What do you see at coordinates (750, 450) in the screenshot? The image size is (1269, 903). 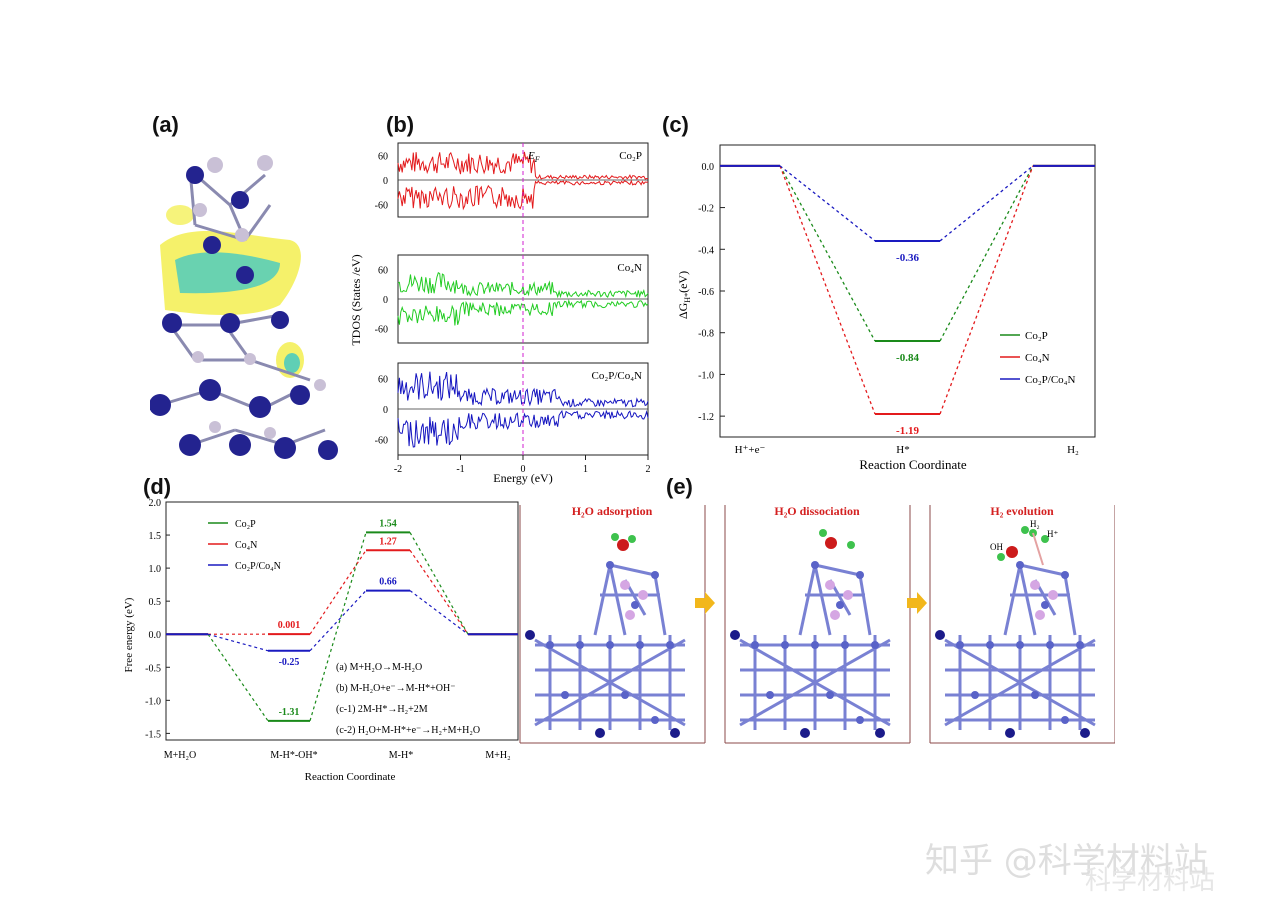 I see `her-category-label: H⁺+e⁻` at bounding box center [750, 450].